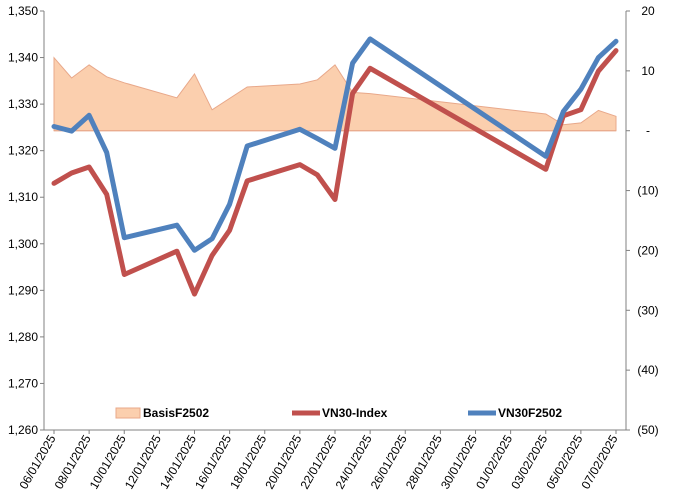 This screenshot has height=504, width=677. Describe the element at coordinates (648, 71) in the screenshot. I see `right-tick-label: 10` at that location.